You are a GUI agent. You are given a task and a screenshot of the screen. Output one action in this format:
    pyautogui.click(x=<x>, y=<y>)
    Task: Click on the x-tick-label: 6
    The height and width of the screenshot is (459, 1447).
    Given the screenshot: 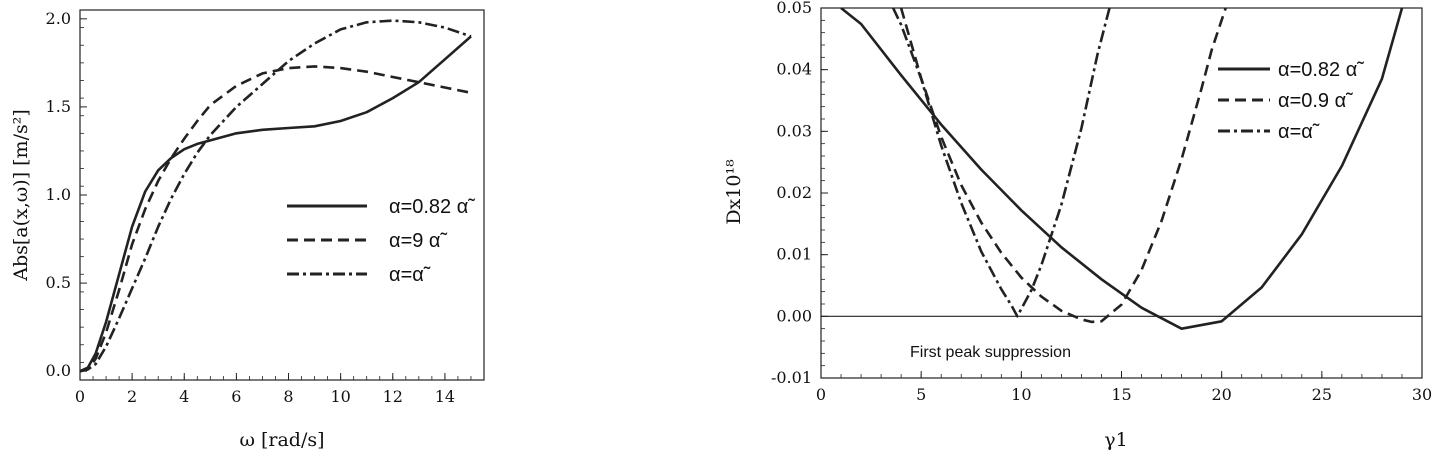 What is the action you would take?
    pyautogui.click(x=236, y=396)
    